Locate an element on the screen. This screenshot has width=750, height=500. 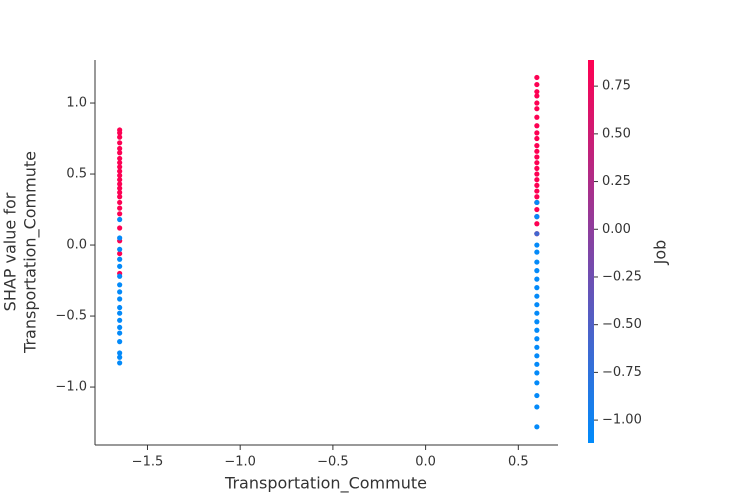
y-tick-label: −0.5 is located at coordinates (71, 316).